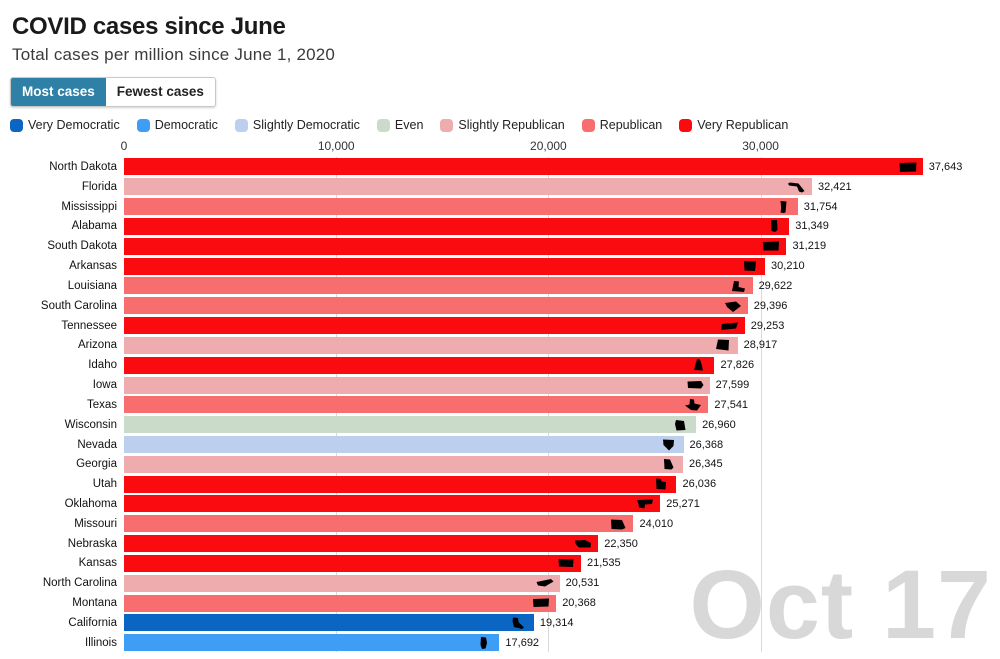  I want to click on bar-value-label: 31,349, so click(812, 226).